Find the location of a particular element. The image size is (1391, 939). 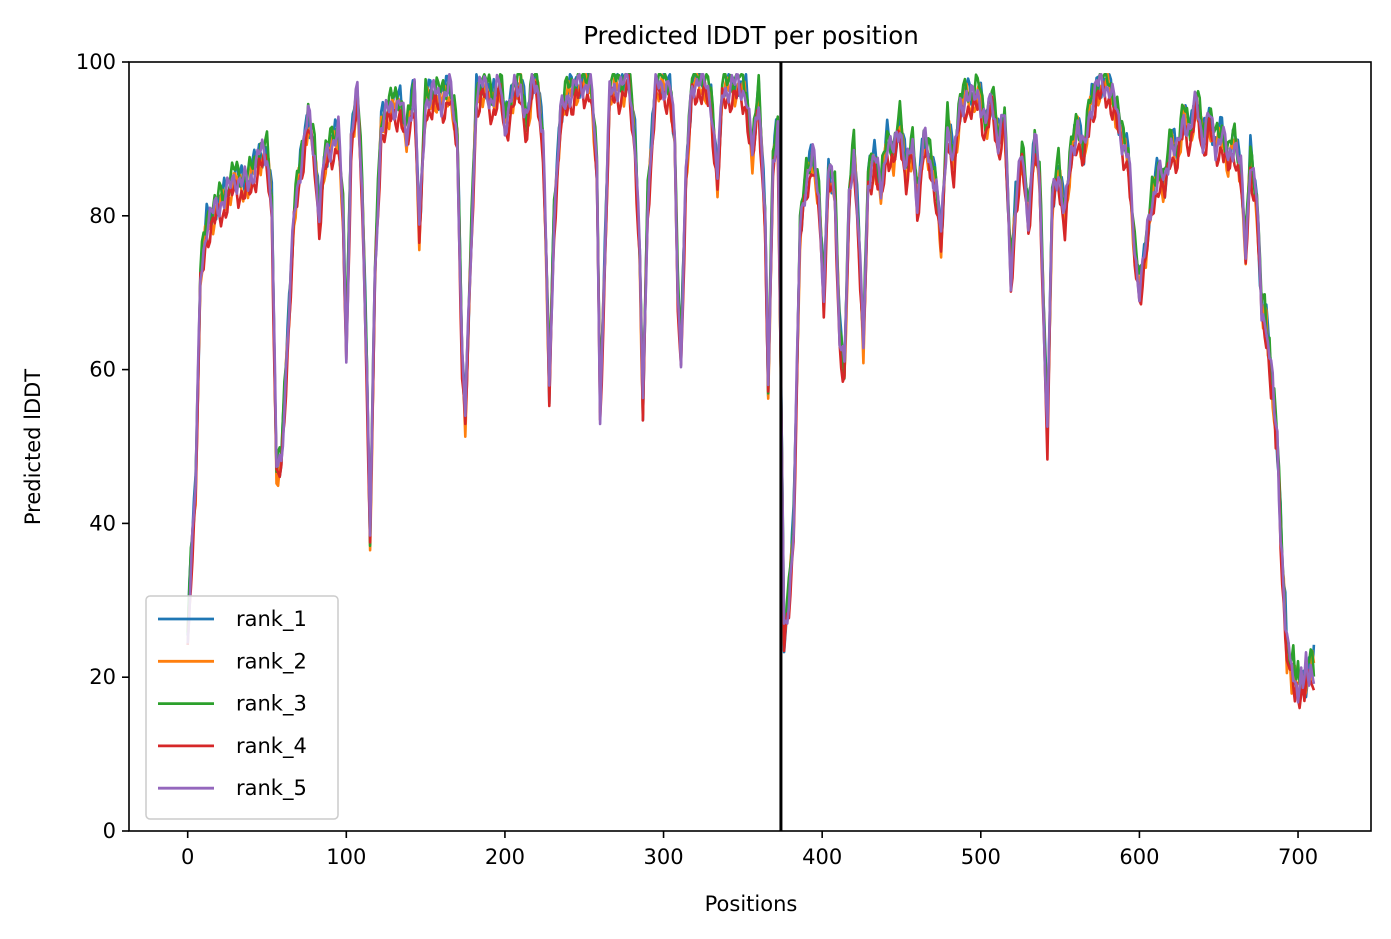

legend: rank_1 rank_2 rank_3 rank_4 rank_5 is located at coordinates (242, 707).